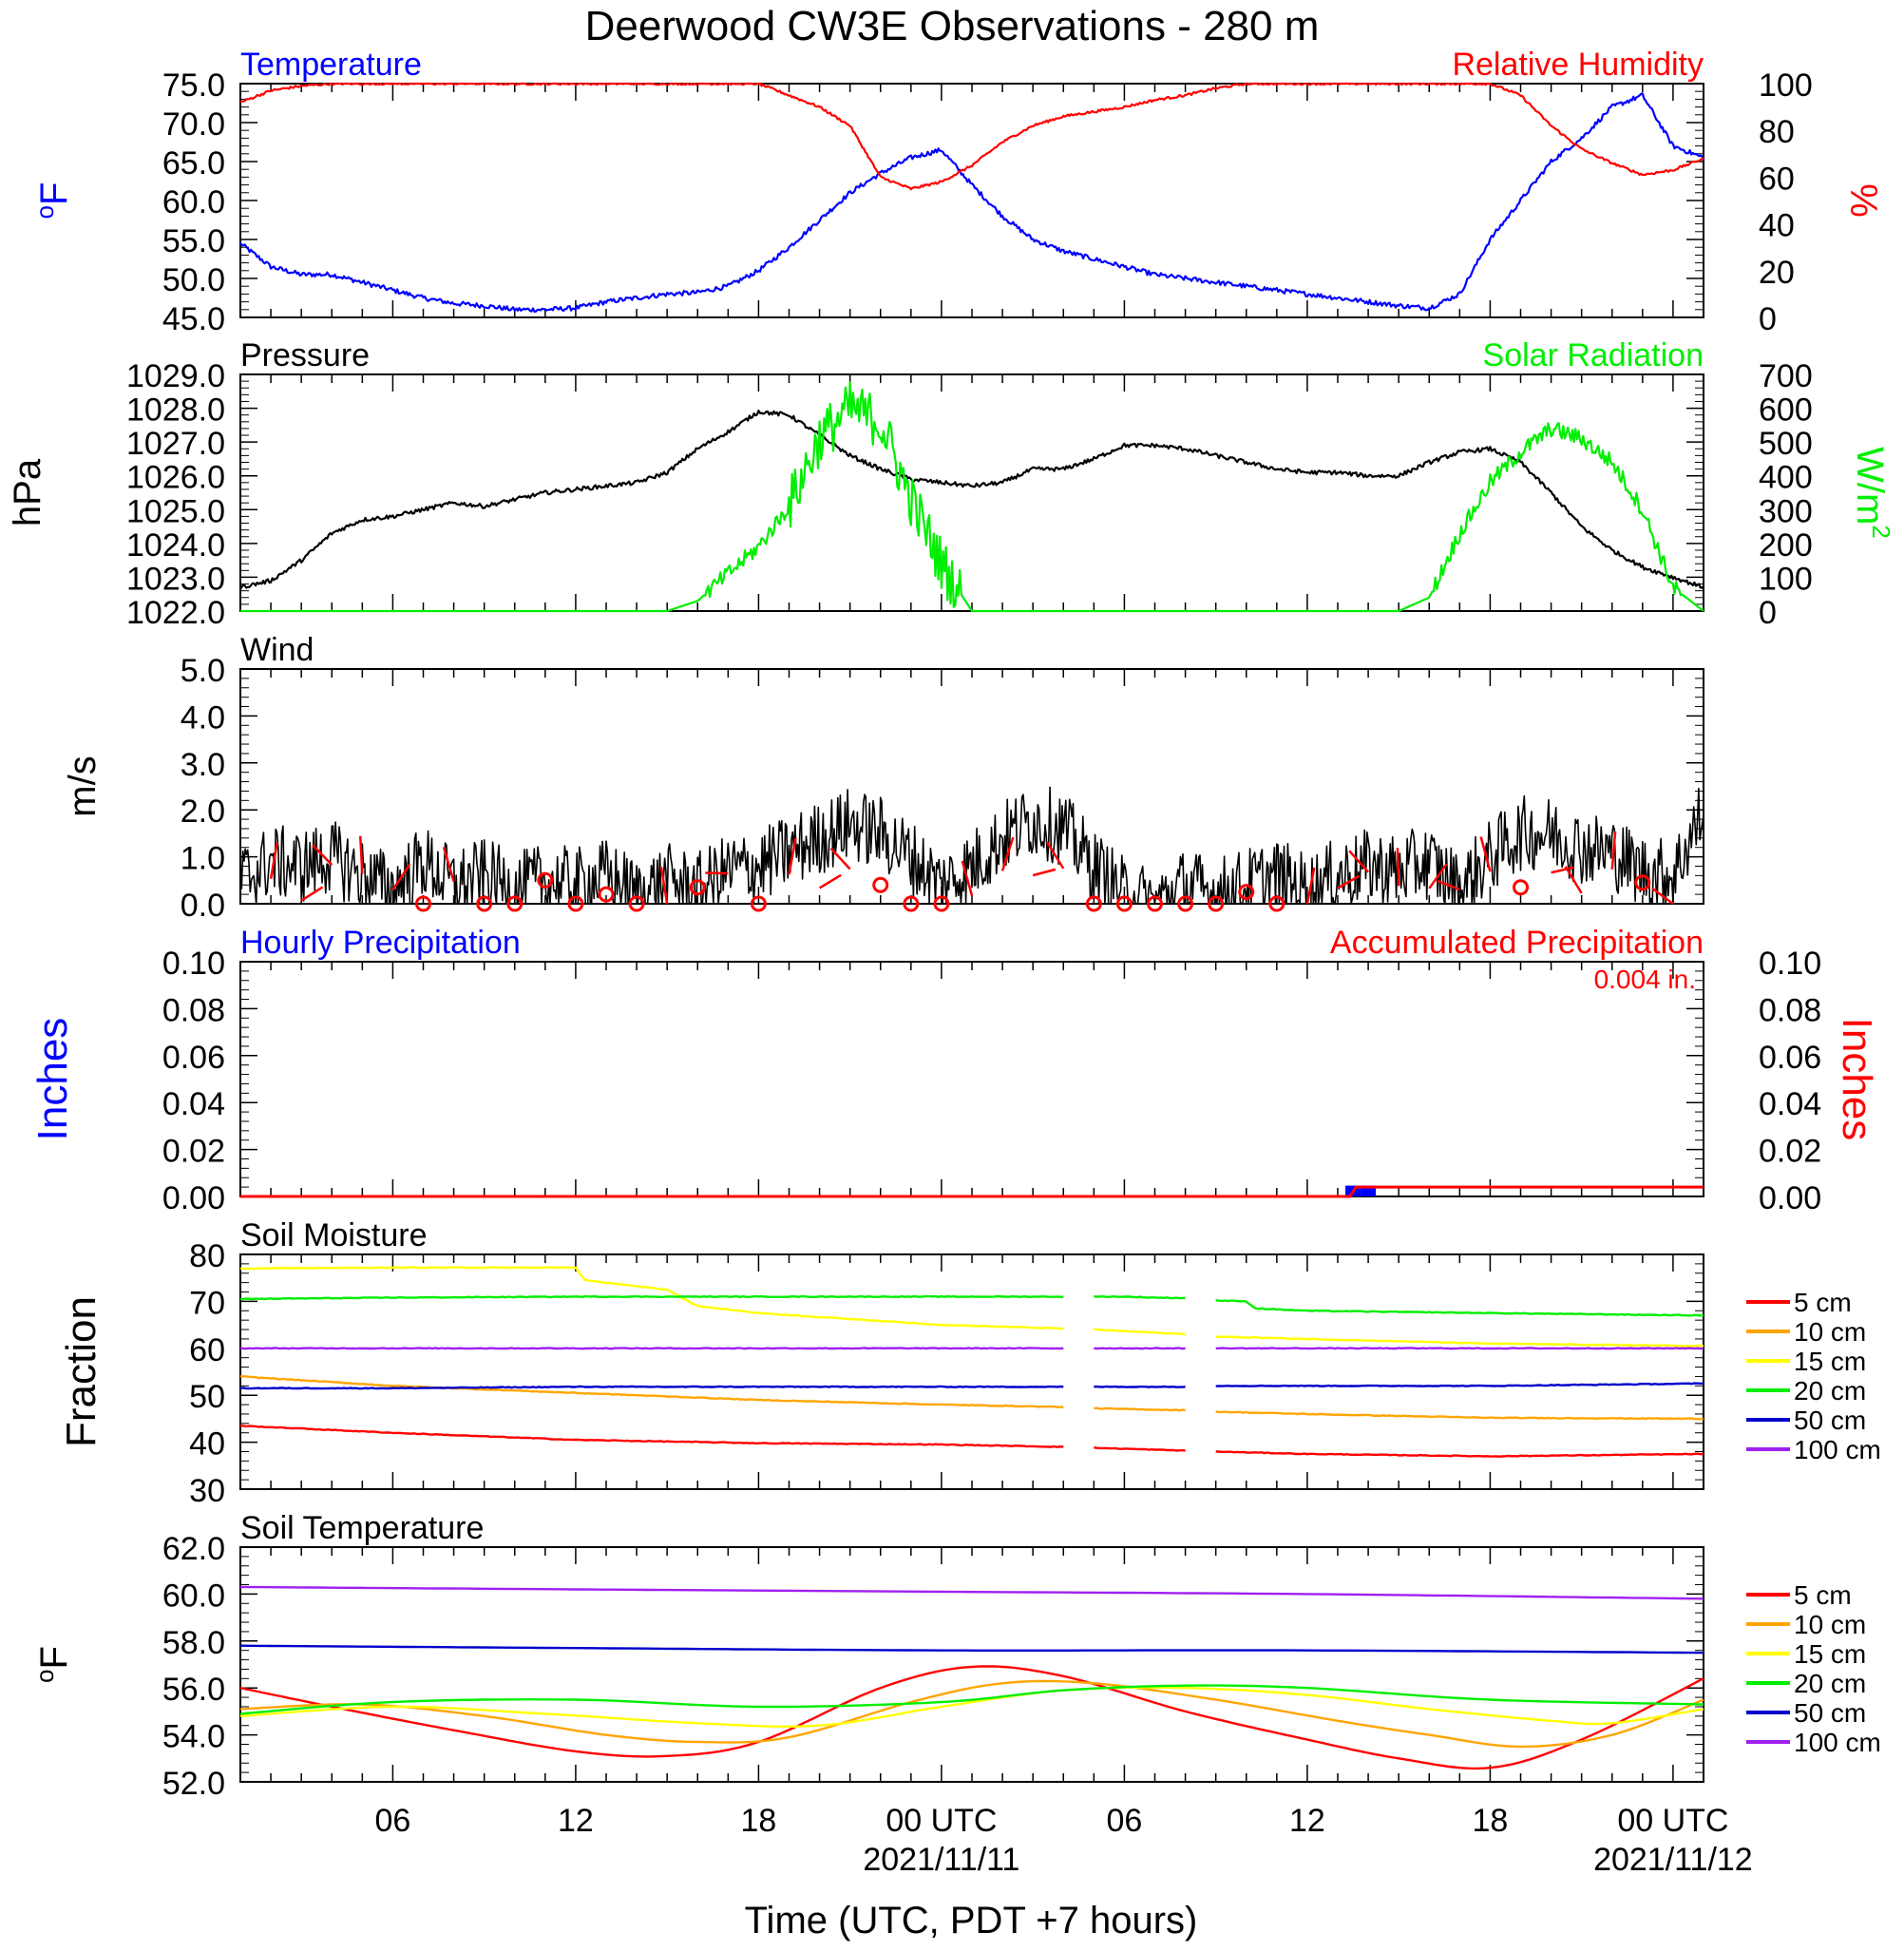 The width and height of the screenshot is (1904, 1951). What do you see at coordinates (176, 410) in the screenshot?
I see `y-tick-label-left: 1028.0` at bounding box center [176, 410].